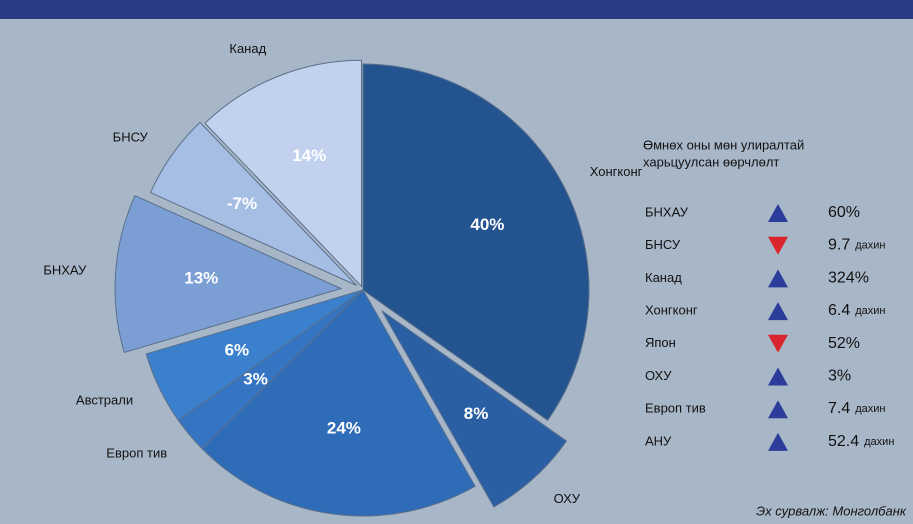 Image resolution: width=913 pixels, height=524 pixels. What do you see at coordinates (723, 144) in the screenshot?
I see `table-title: Өмнөх оны мөн улиралтай` at bounding box center [723, 144].